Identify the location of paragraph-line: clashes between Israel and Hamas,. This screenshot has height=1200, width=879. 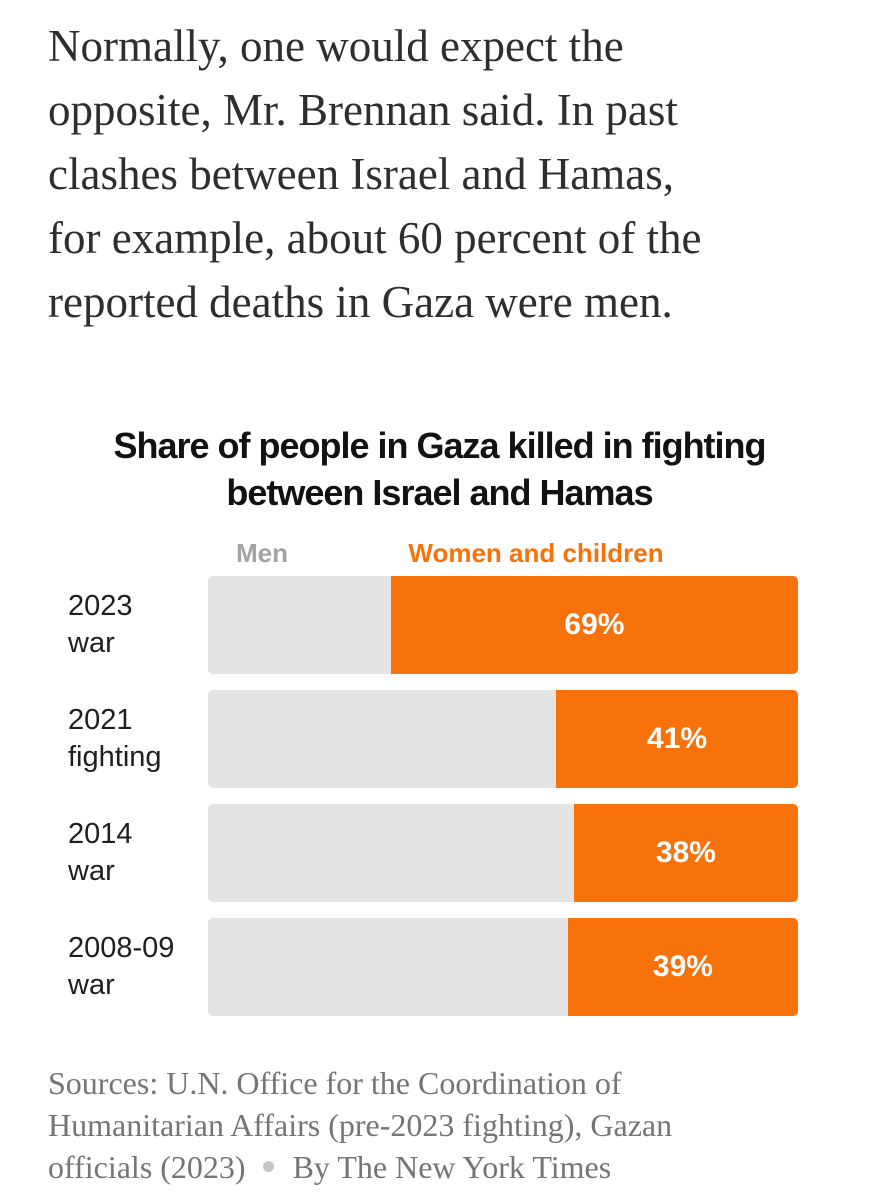
(361, 174).